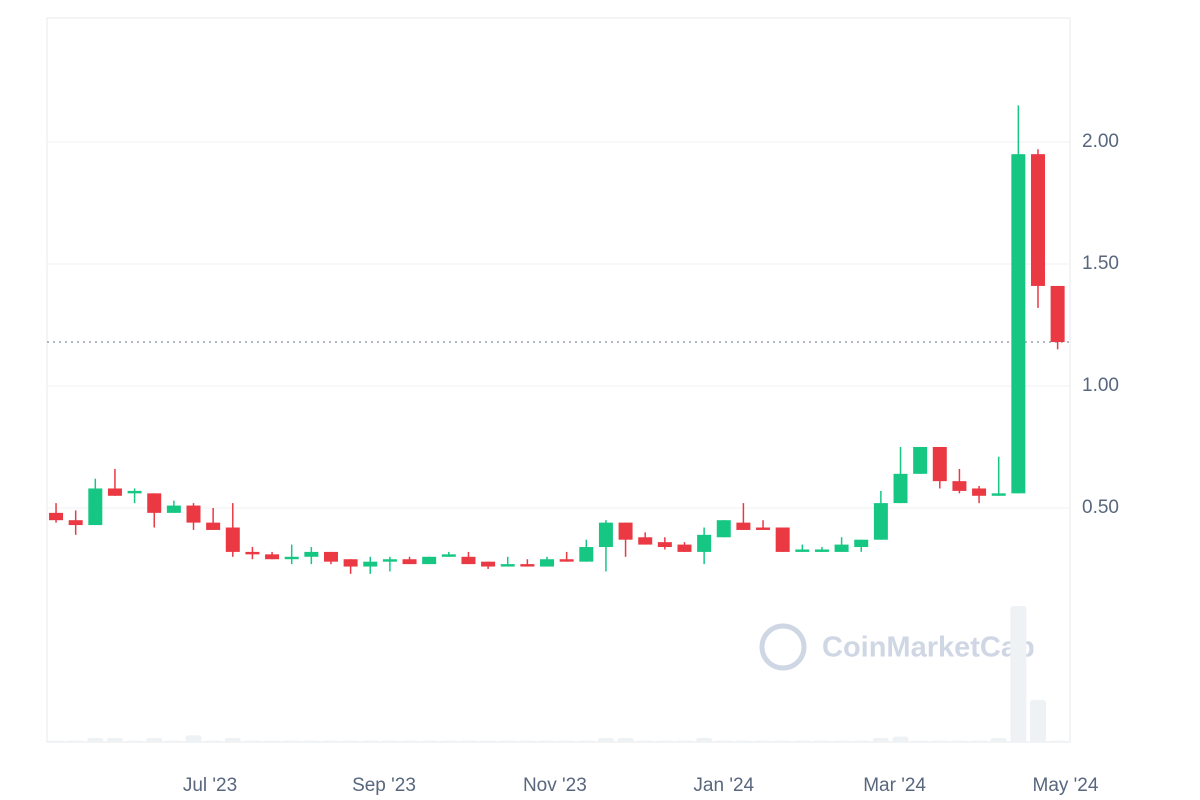 Image resolution: width=1200 pixels, height=800 pixels. I want to click on x-tick-label: May '24, so click(1066, 785).